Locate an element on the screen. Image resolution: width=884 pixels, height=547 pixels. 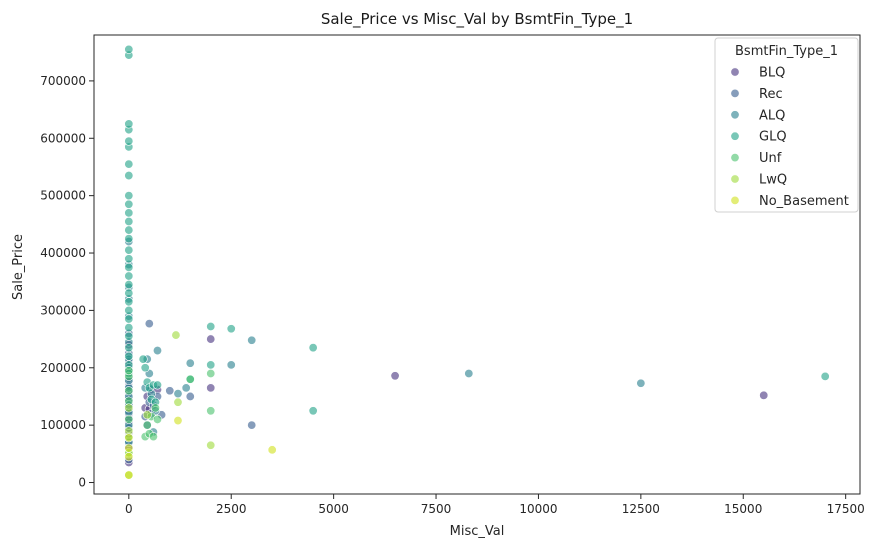
chart-title: Sale_Price vs Misc_Val by BsmtFin_Type_1 is located at coordinates (477, 19).